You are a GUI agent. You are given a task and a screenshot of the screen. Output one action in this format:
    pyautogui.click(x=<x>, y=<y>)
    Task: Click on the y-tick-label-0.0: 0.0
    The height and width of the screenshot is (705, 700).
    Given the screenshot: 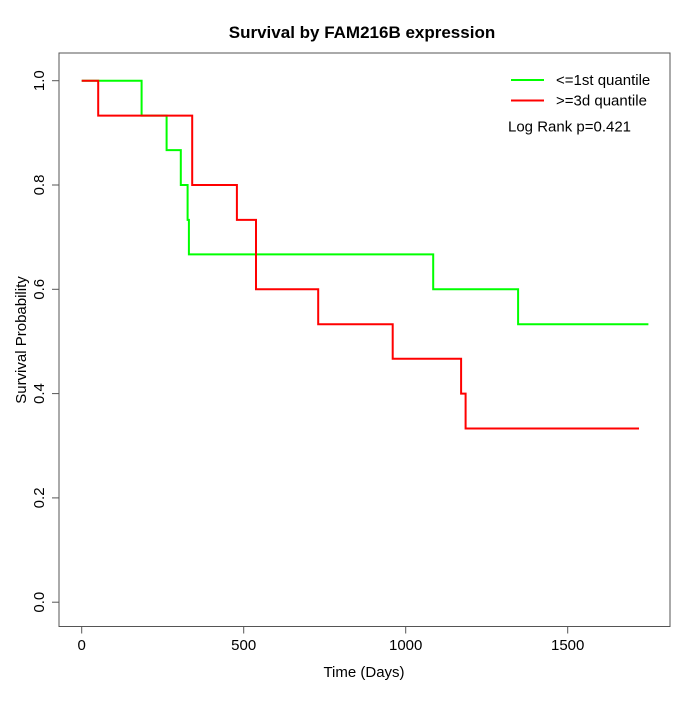 What is the action you would take?
    pyautogui.click(x=39, y=602)
    